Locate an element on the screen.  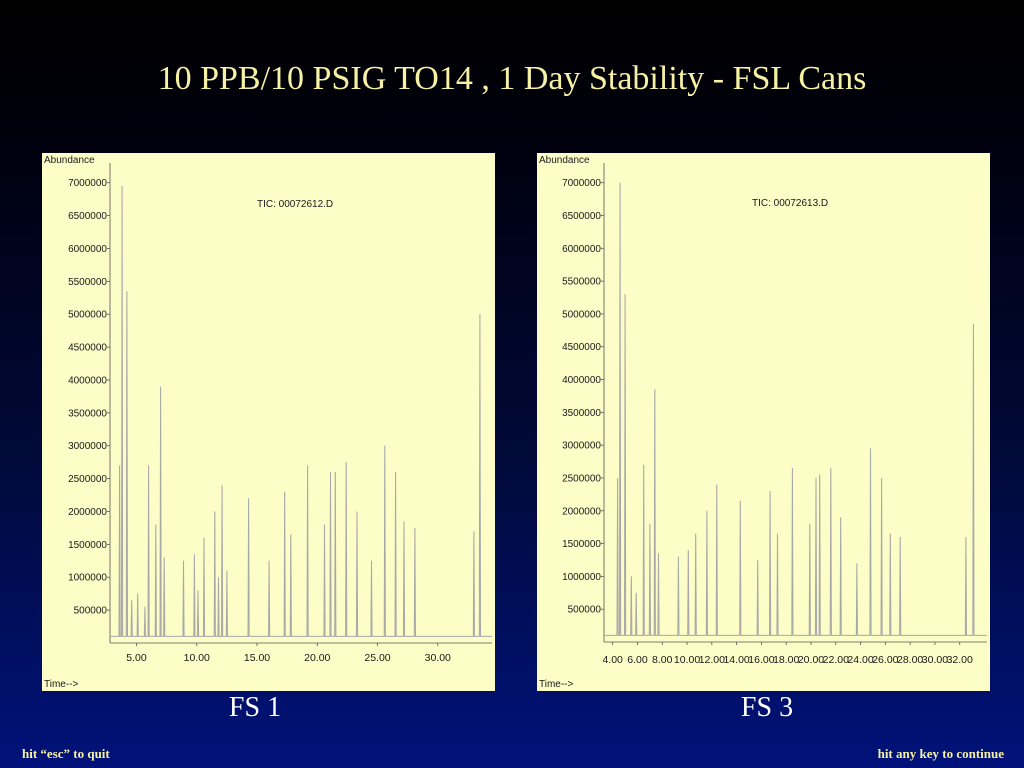
x-tick-label: 18.00 is located at coordinates (786, 660).